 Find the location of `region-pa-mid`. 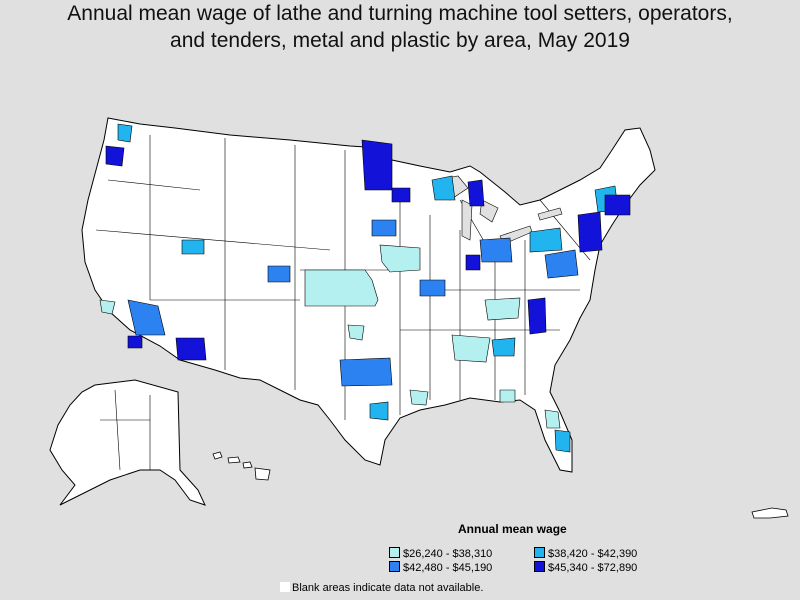

region-pa-mid is located at coordinates (546, 240).